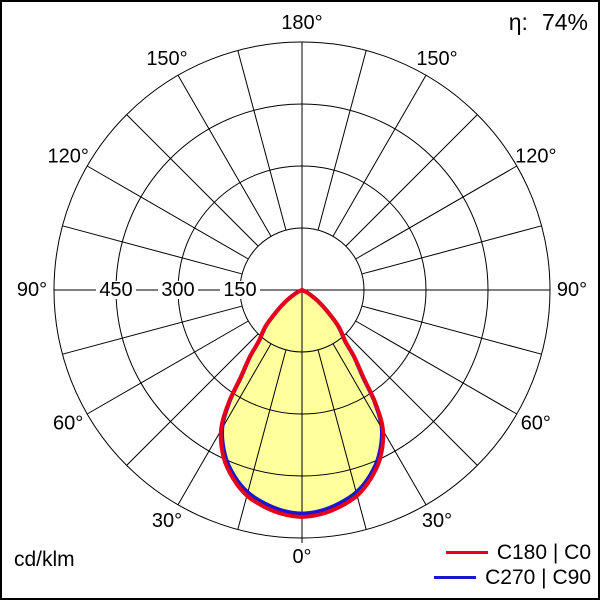 The height and width of the screenshot is (600, 600). What do you see at coordinates (152, 250) in the screenshot?
I see `grid-spoke-105-left` at bounding box center [152, 250].